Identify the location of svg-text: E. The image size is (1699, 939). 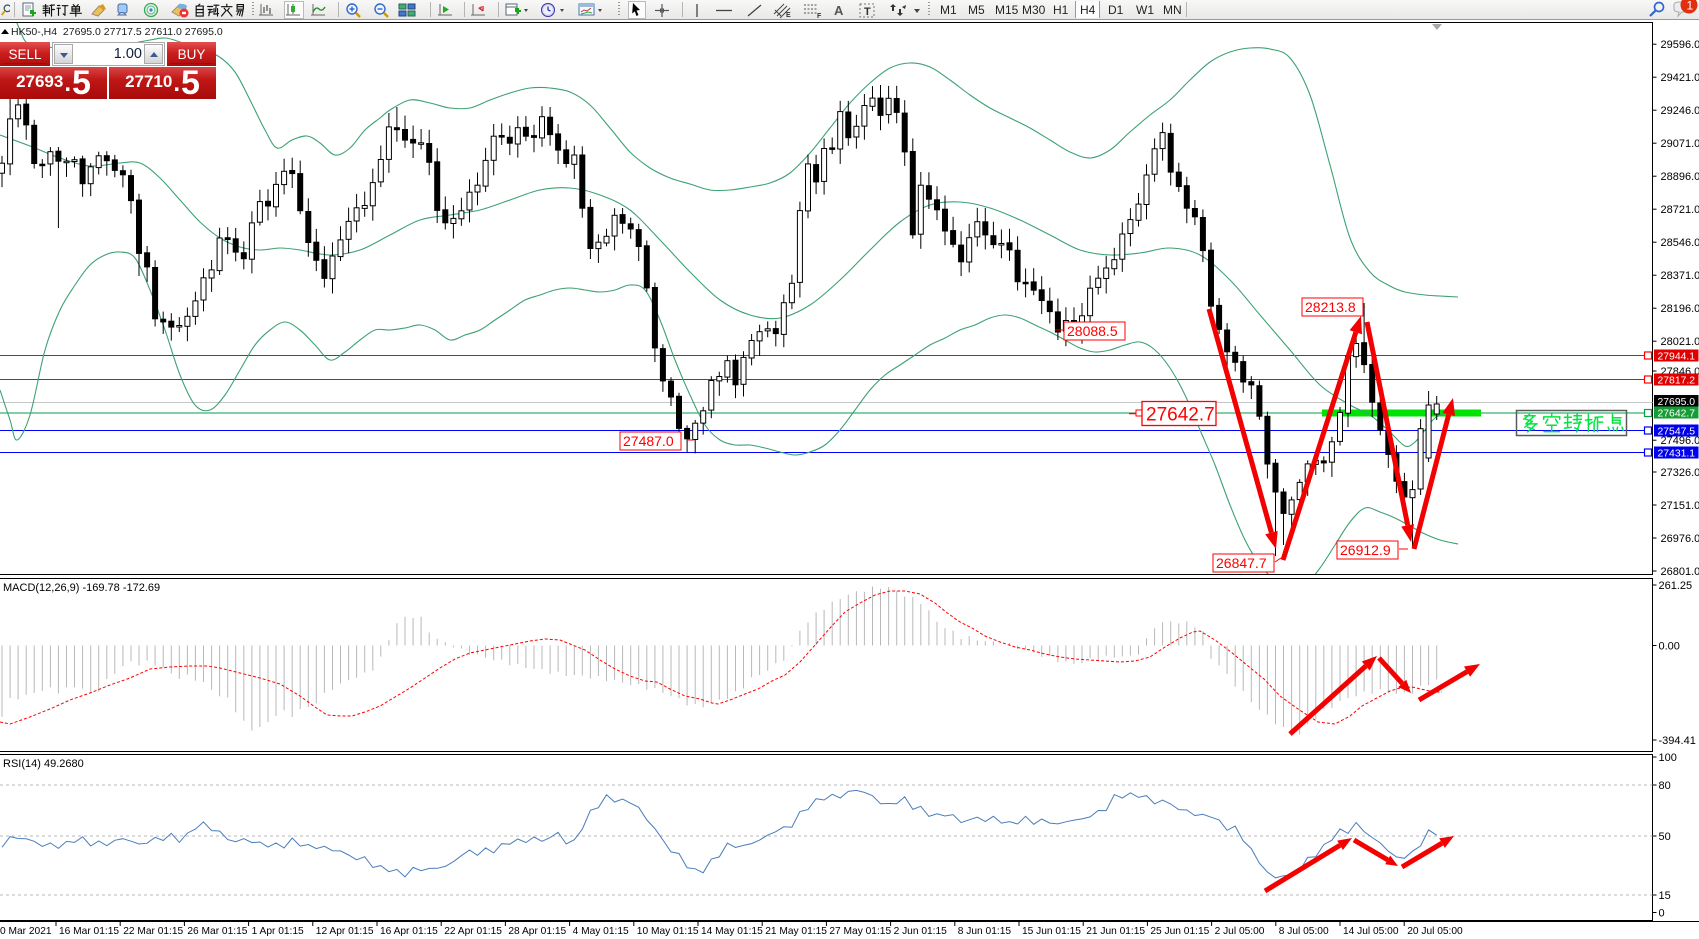
(788, 15).